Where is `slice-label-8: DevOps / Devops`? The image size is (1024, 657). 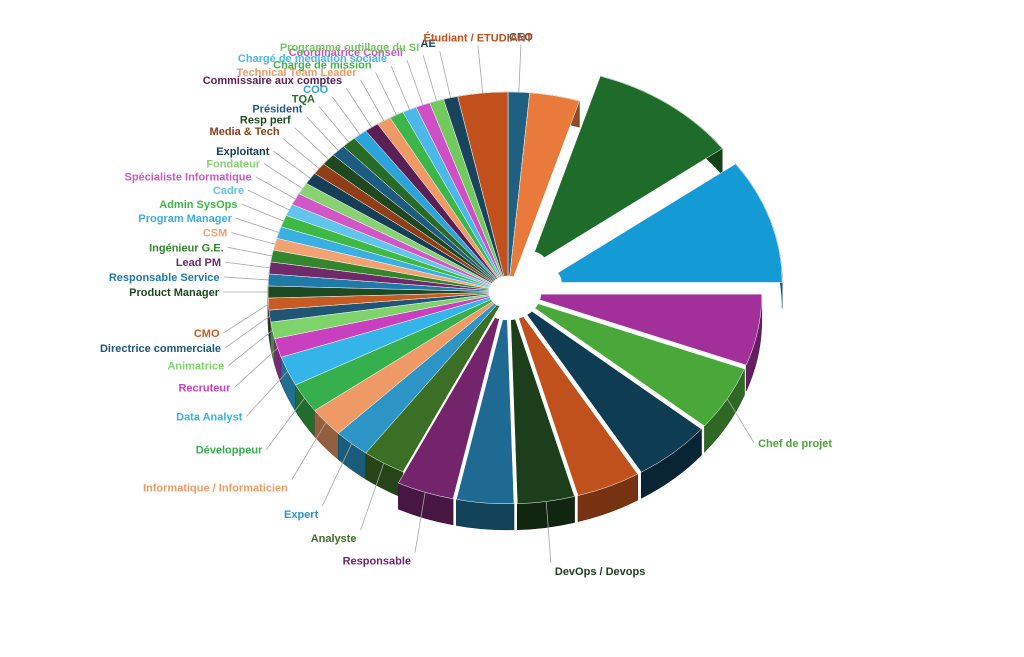 slice-label-8: DevOps / Devops is located at coordinates (600, 572).